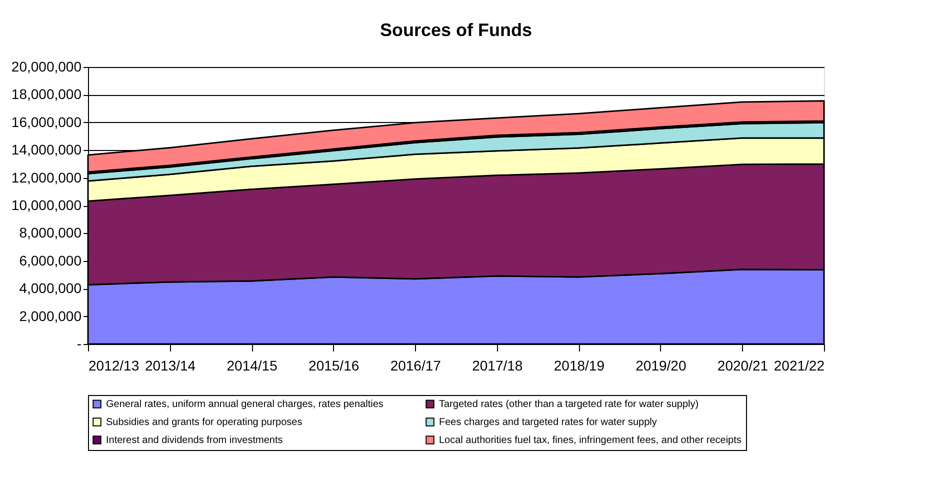  I want to click on legend-label: Fees charges and targeted rates for water supply, so click(548, 422).